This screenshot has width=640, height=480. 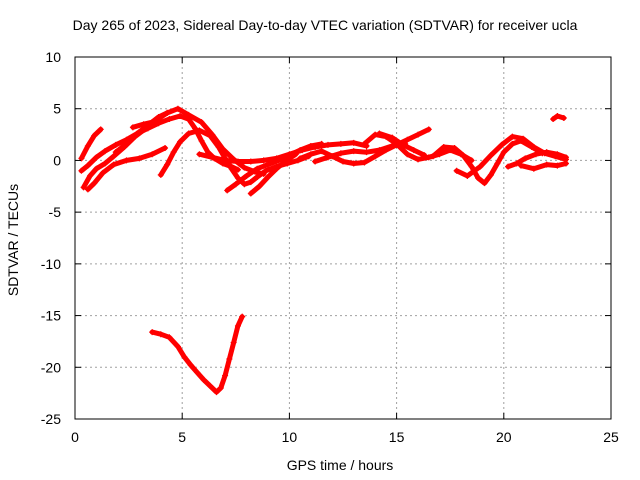 I want to click on y-tick-label: -20, so click(x=51, y=367).